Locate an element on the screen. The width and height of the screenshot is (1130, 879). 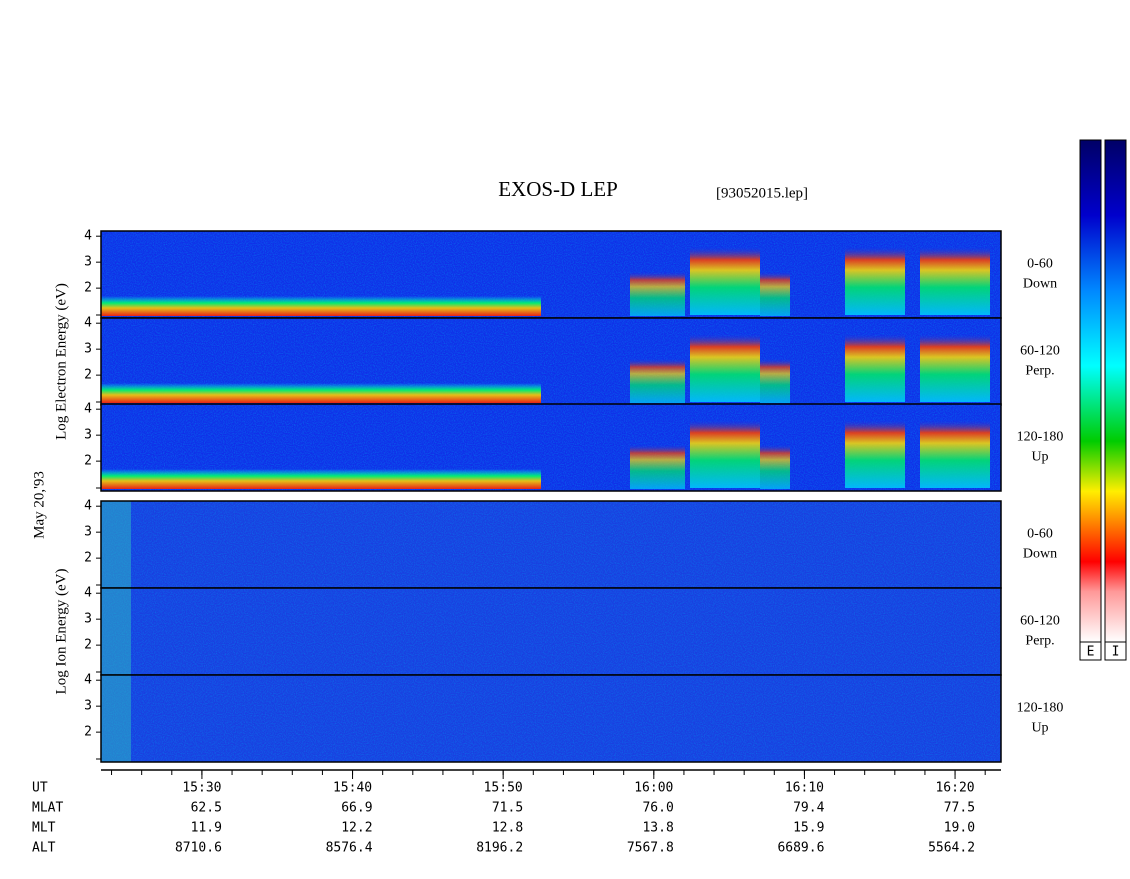
file-name: [93052015.lep] is located at coordinates (762, 193).